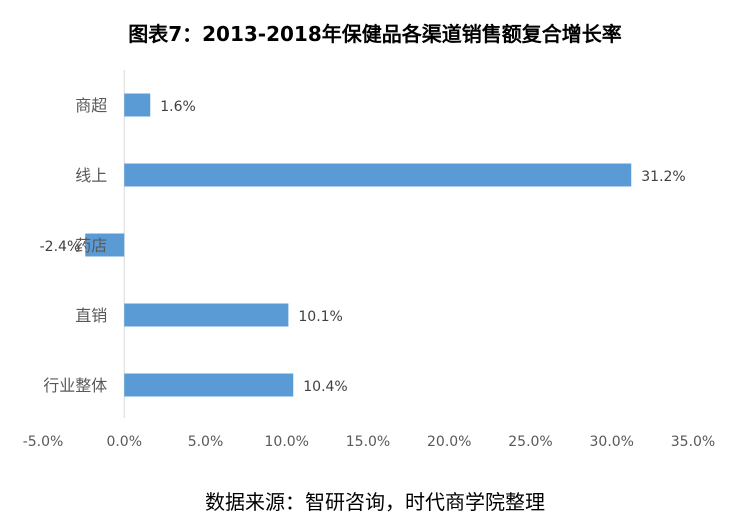 Image resolution: width=750 pixels, height=519 pixels. What do you see at coordinates (287, 442) in the screenshot?
I see `x-tick-label-3: 10.0%` at bounding box center [287, 442].